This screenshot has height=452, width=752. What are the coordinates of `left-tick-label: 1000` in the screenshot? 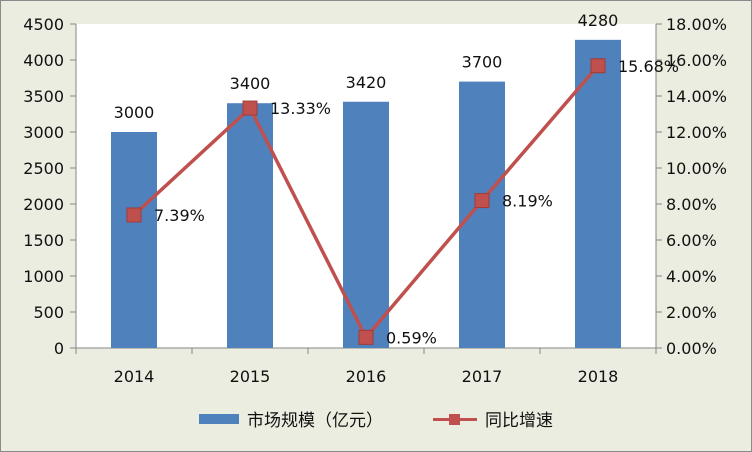 It's located at (43, 276).